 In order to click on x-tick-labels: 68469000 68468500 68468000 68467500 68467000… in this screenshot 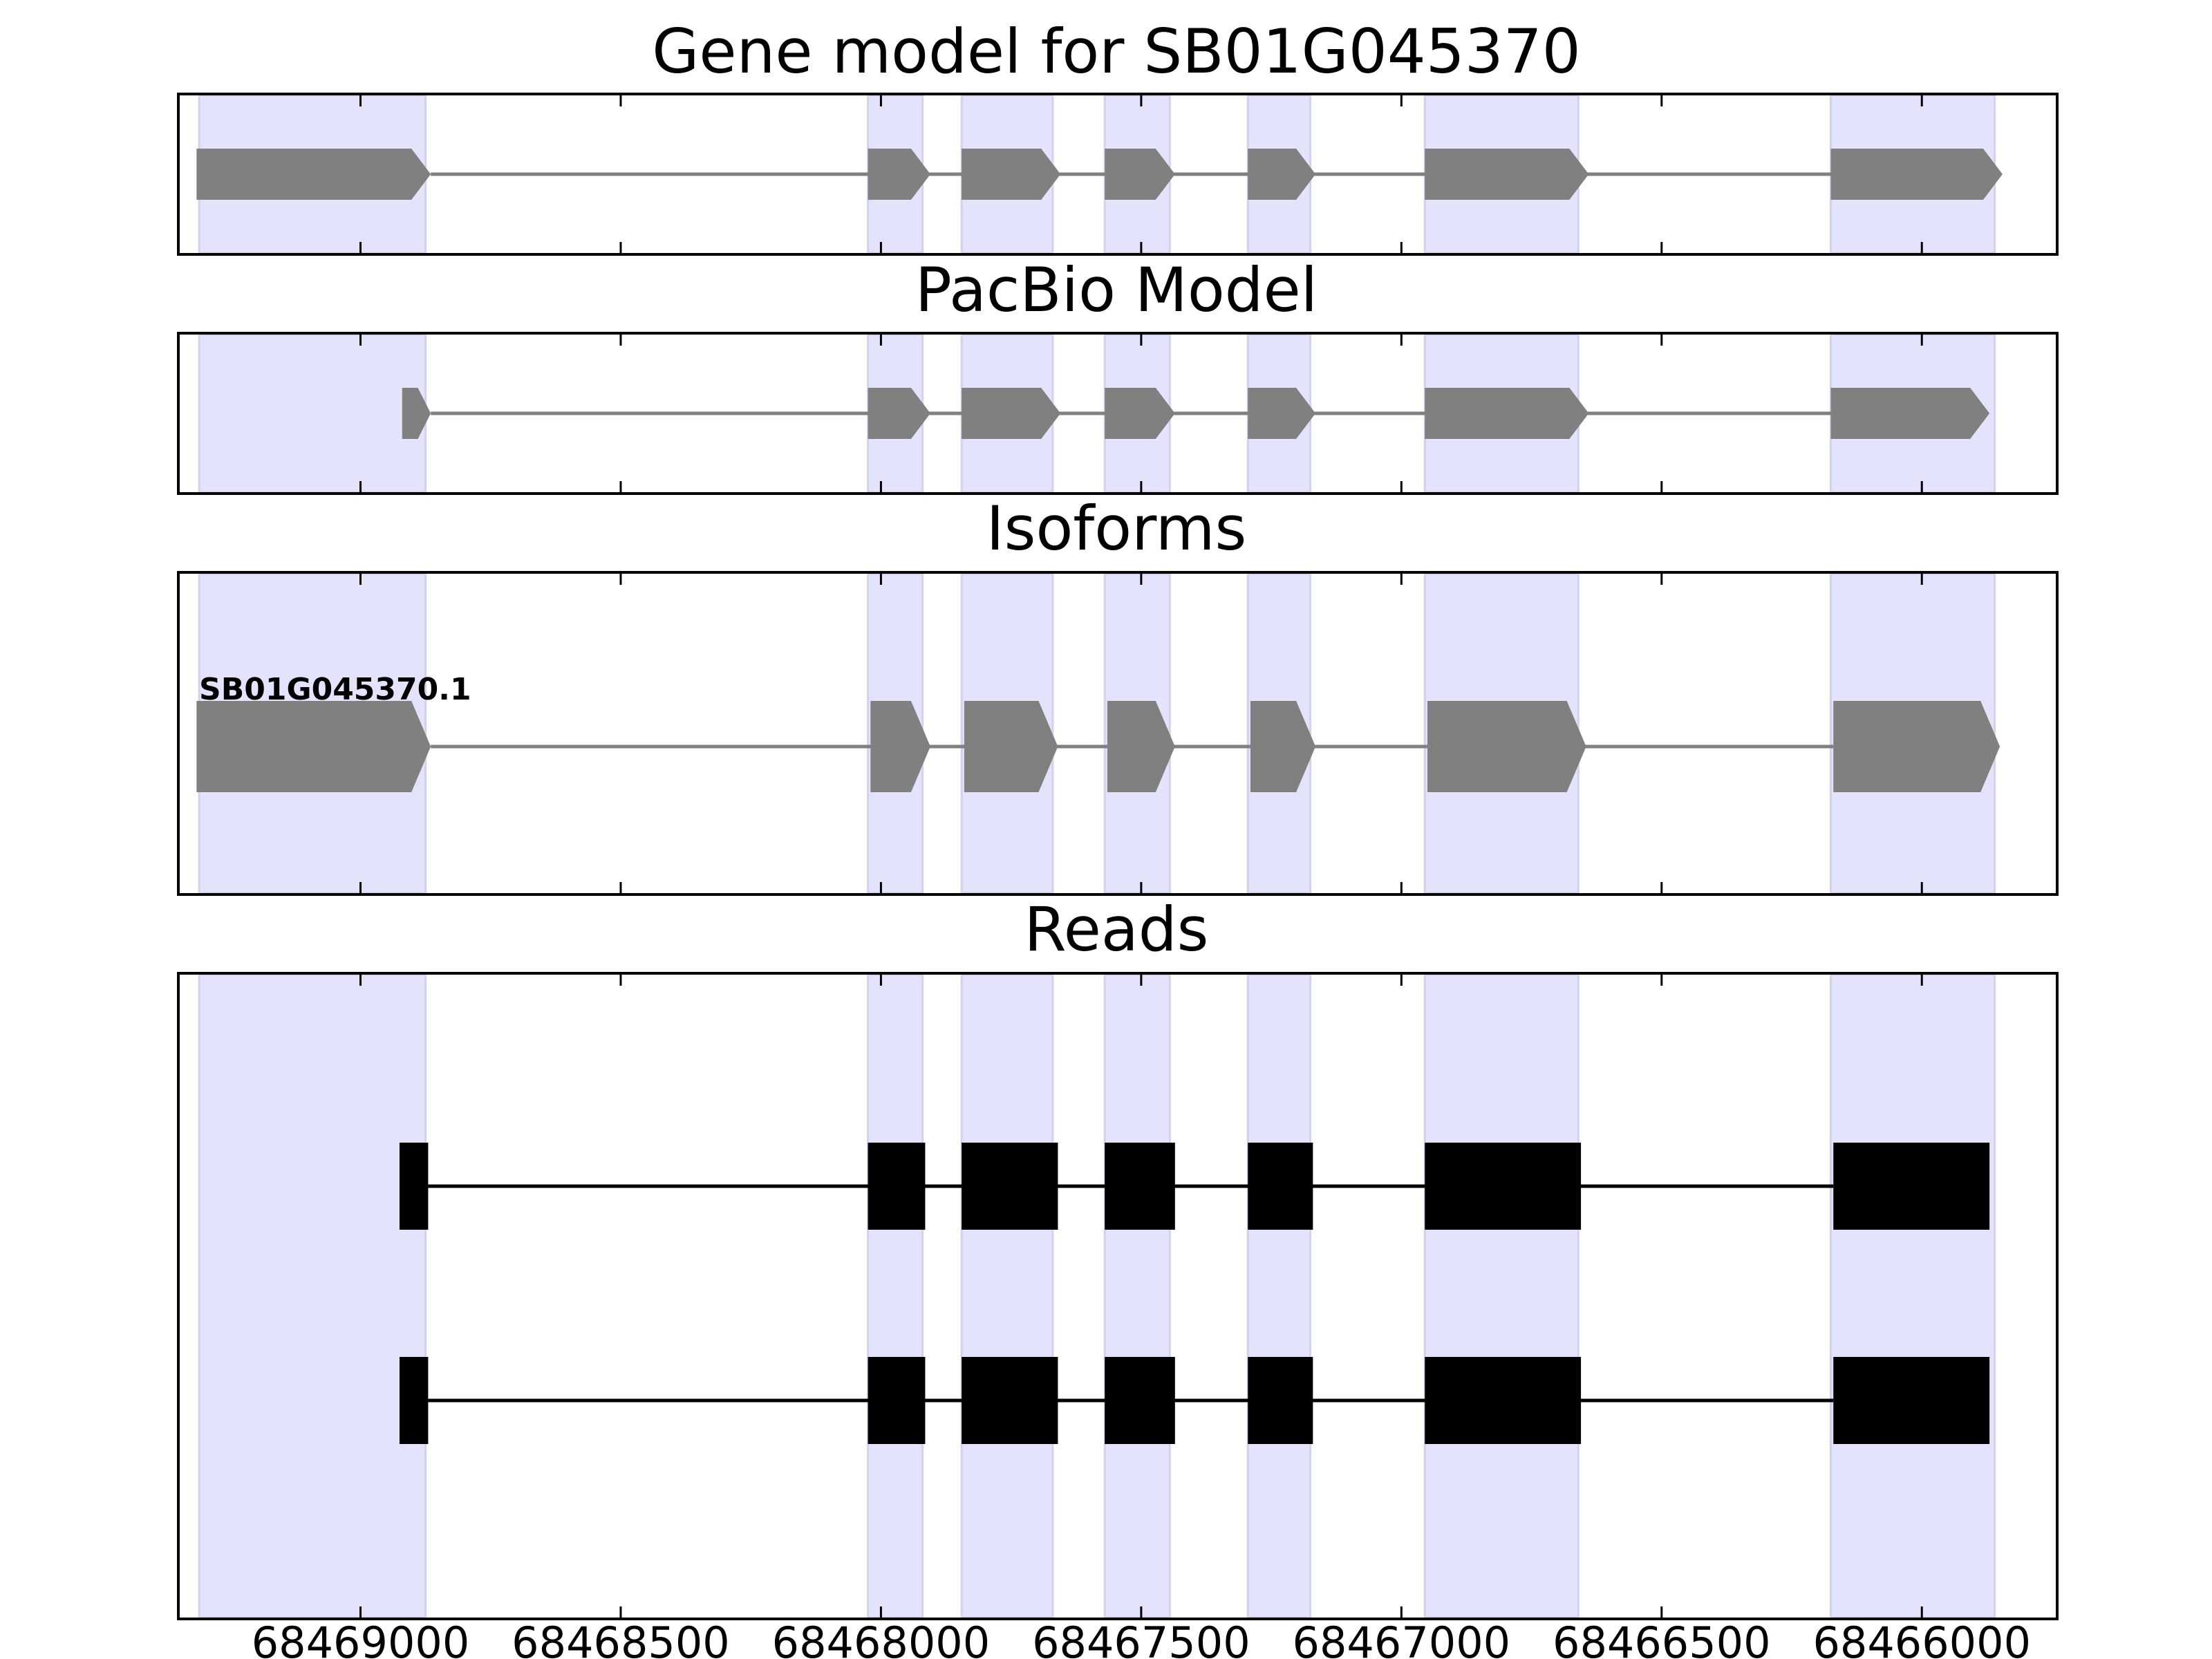, I will do `click(1141, 1638)`.